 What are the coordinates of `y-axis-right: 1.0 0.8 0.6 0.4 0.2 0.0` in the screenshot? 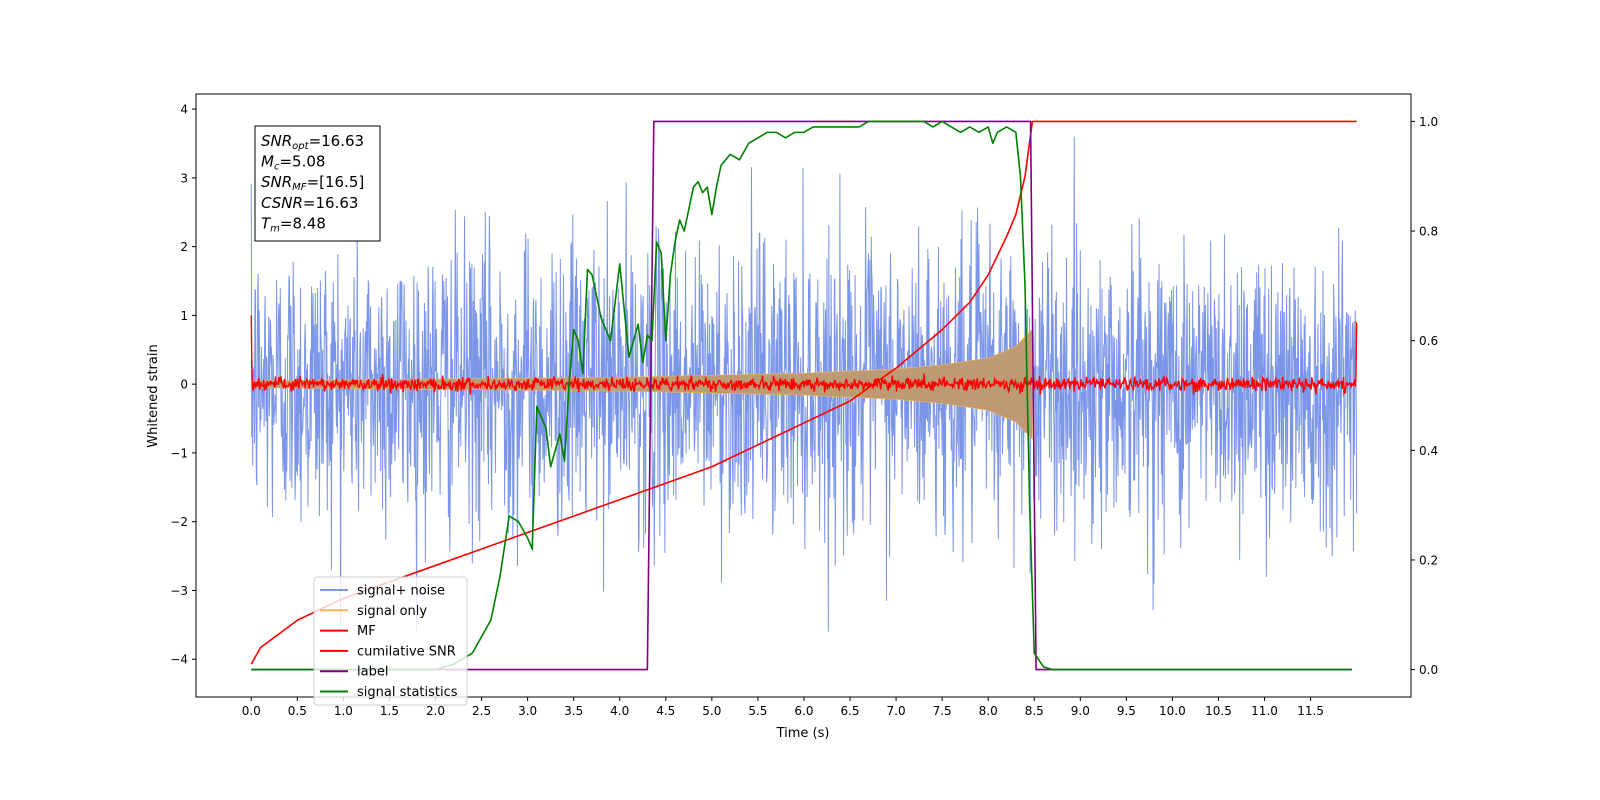 It's located at (1424, 396).